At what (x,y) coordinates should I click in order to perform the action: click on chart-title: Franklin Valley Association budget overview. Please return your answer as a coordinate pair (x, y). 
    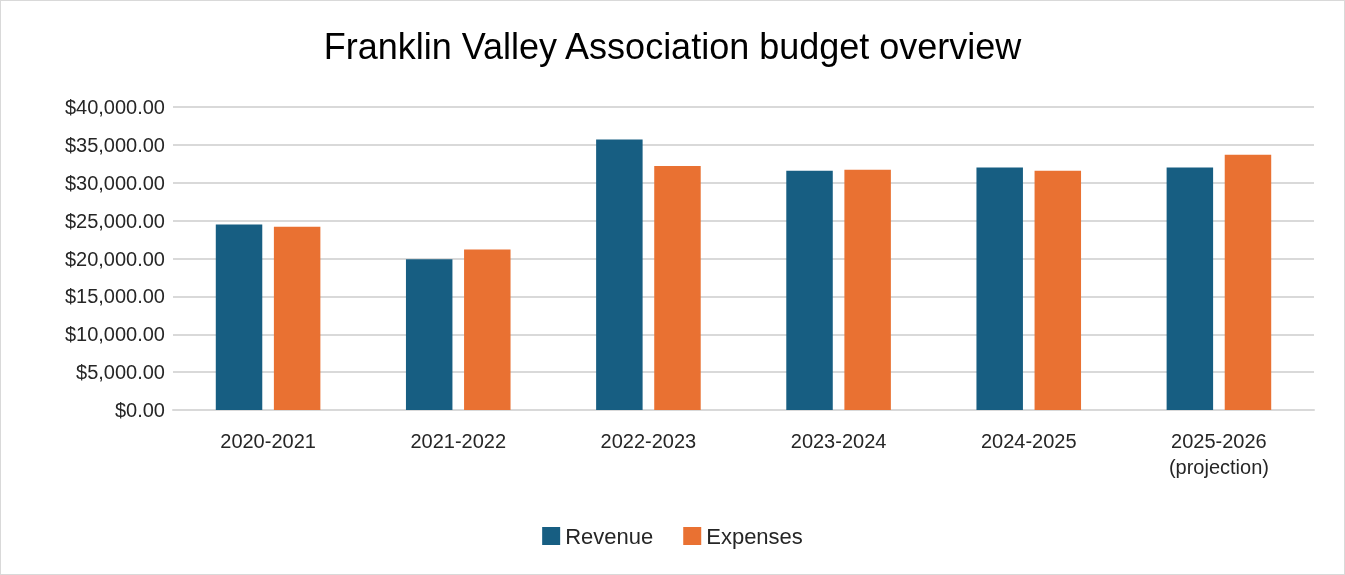
    Looking at the image, I should click on (673, 46).